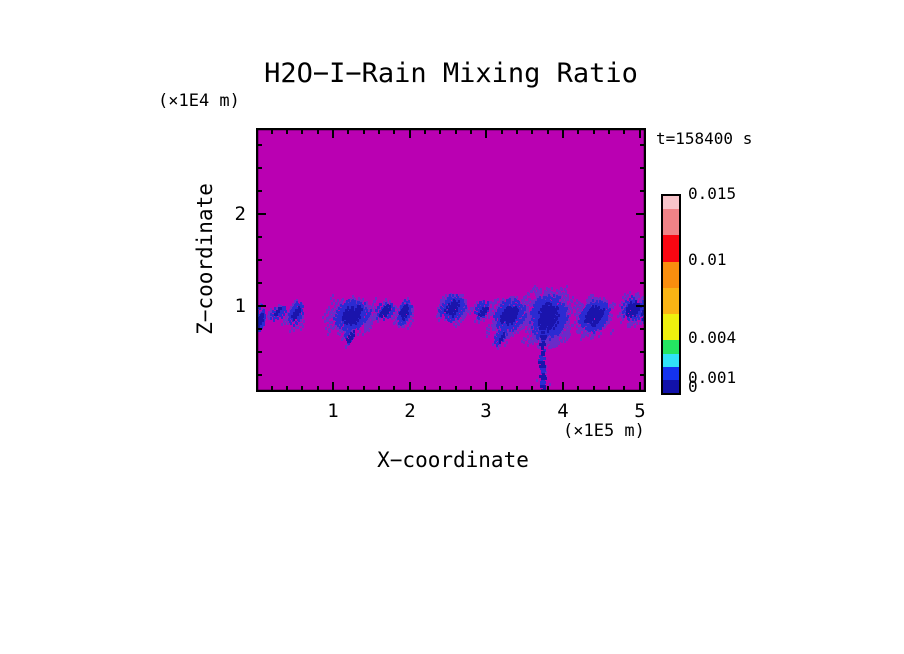 The height and width of the screenshot is (654, 904). What do you see at coordinates (453, 460) in the screenshot?
I see `x-axis-label: X−coordinate` at bounding box center [453, 460].